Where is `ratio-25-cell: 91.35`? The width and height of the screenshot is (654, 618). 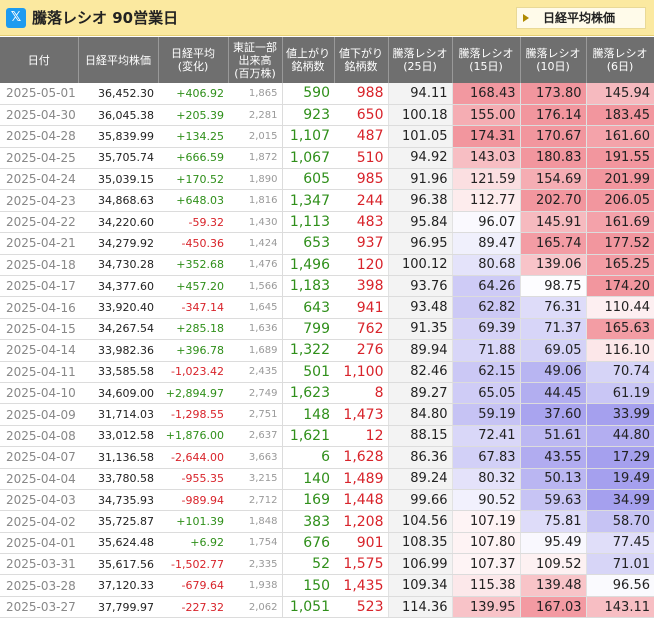
ratio-25-cell: 91.35 is located at coordinates (419, 329).